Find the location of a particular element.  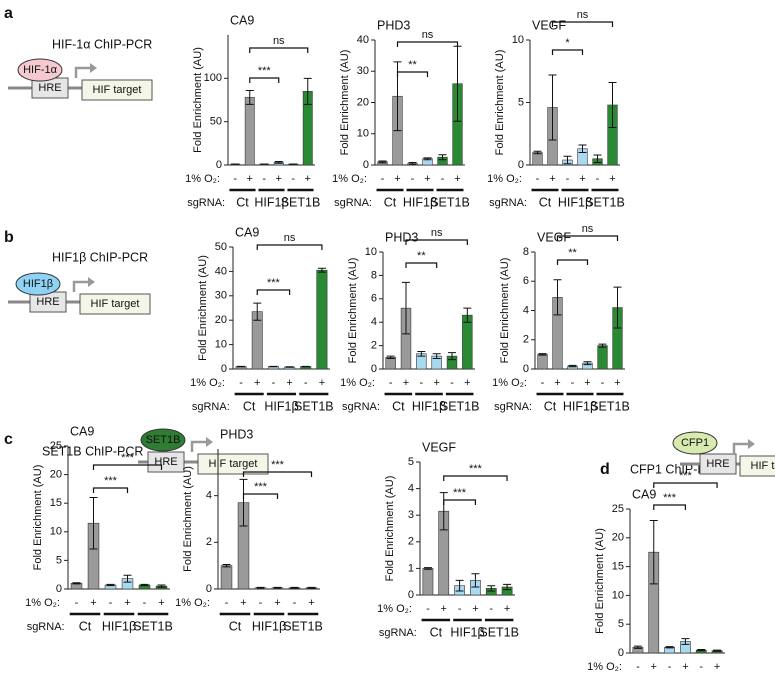

chart-title: CA9 is located at coordinates (82, 431).